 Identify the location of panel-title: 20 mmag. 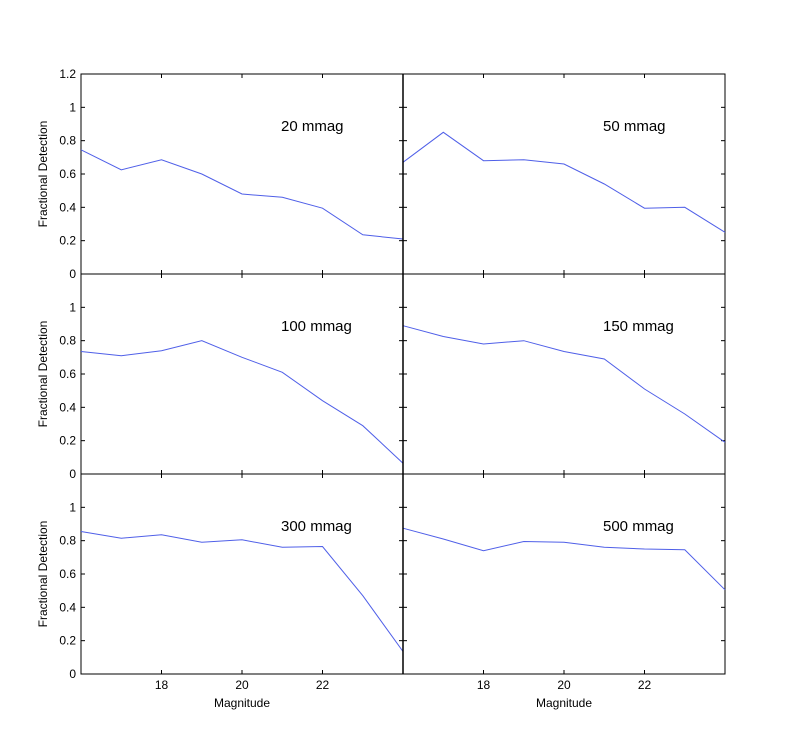
(312, 126).